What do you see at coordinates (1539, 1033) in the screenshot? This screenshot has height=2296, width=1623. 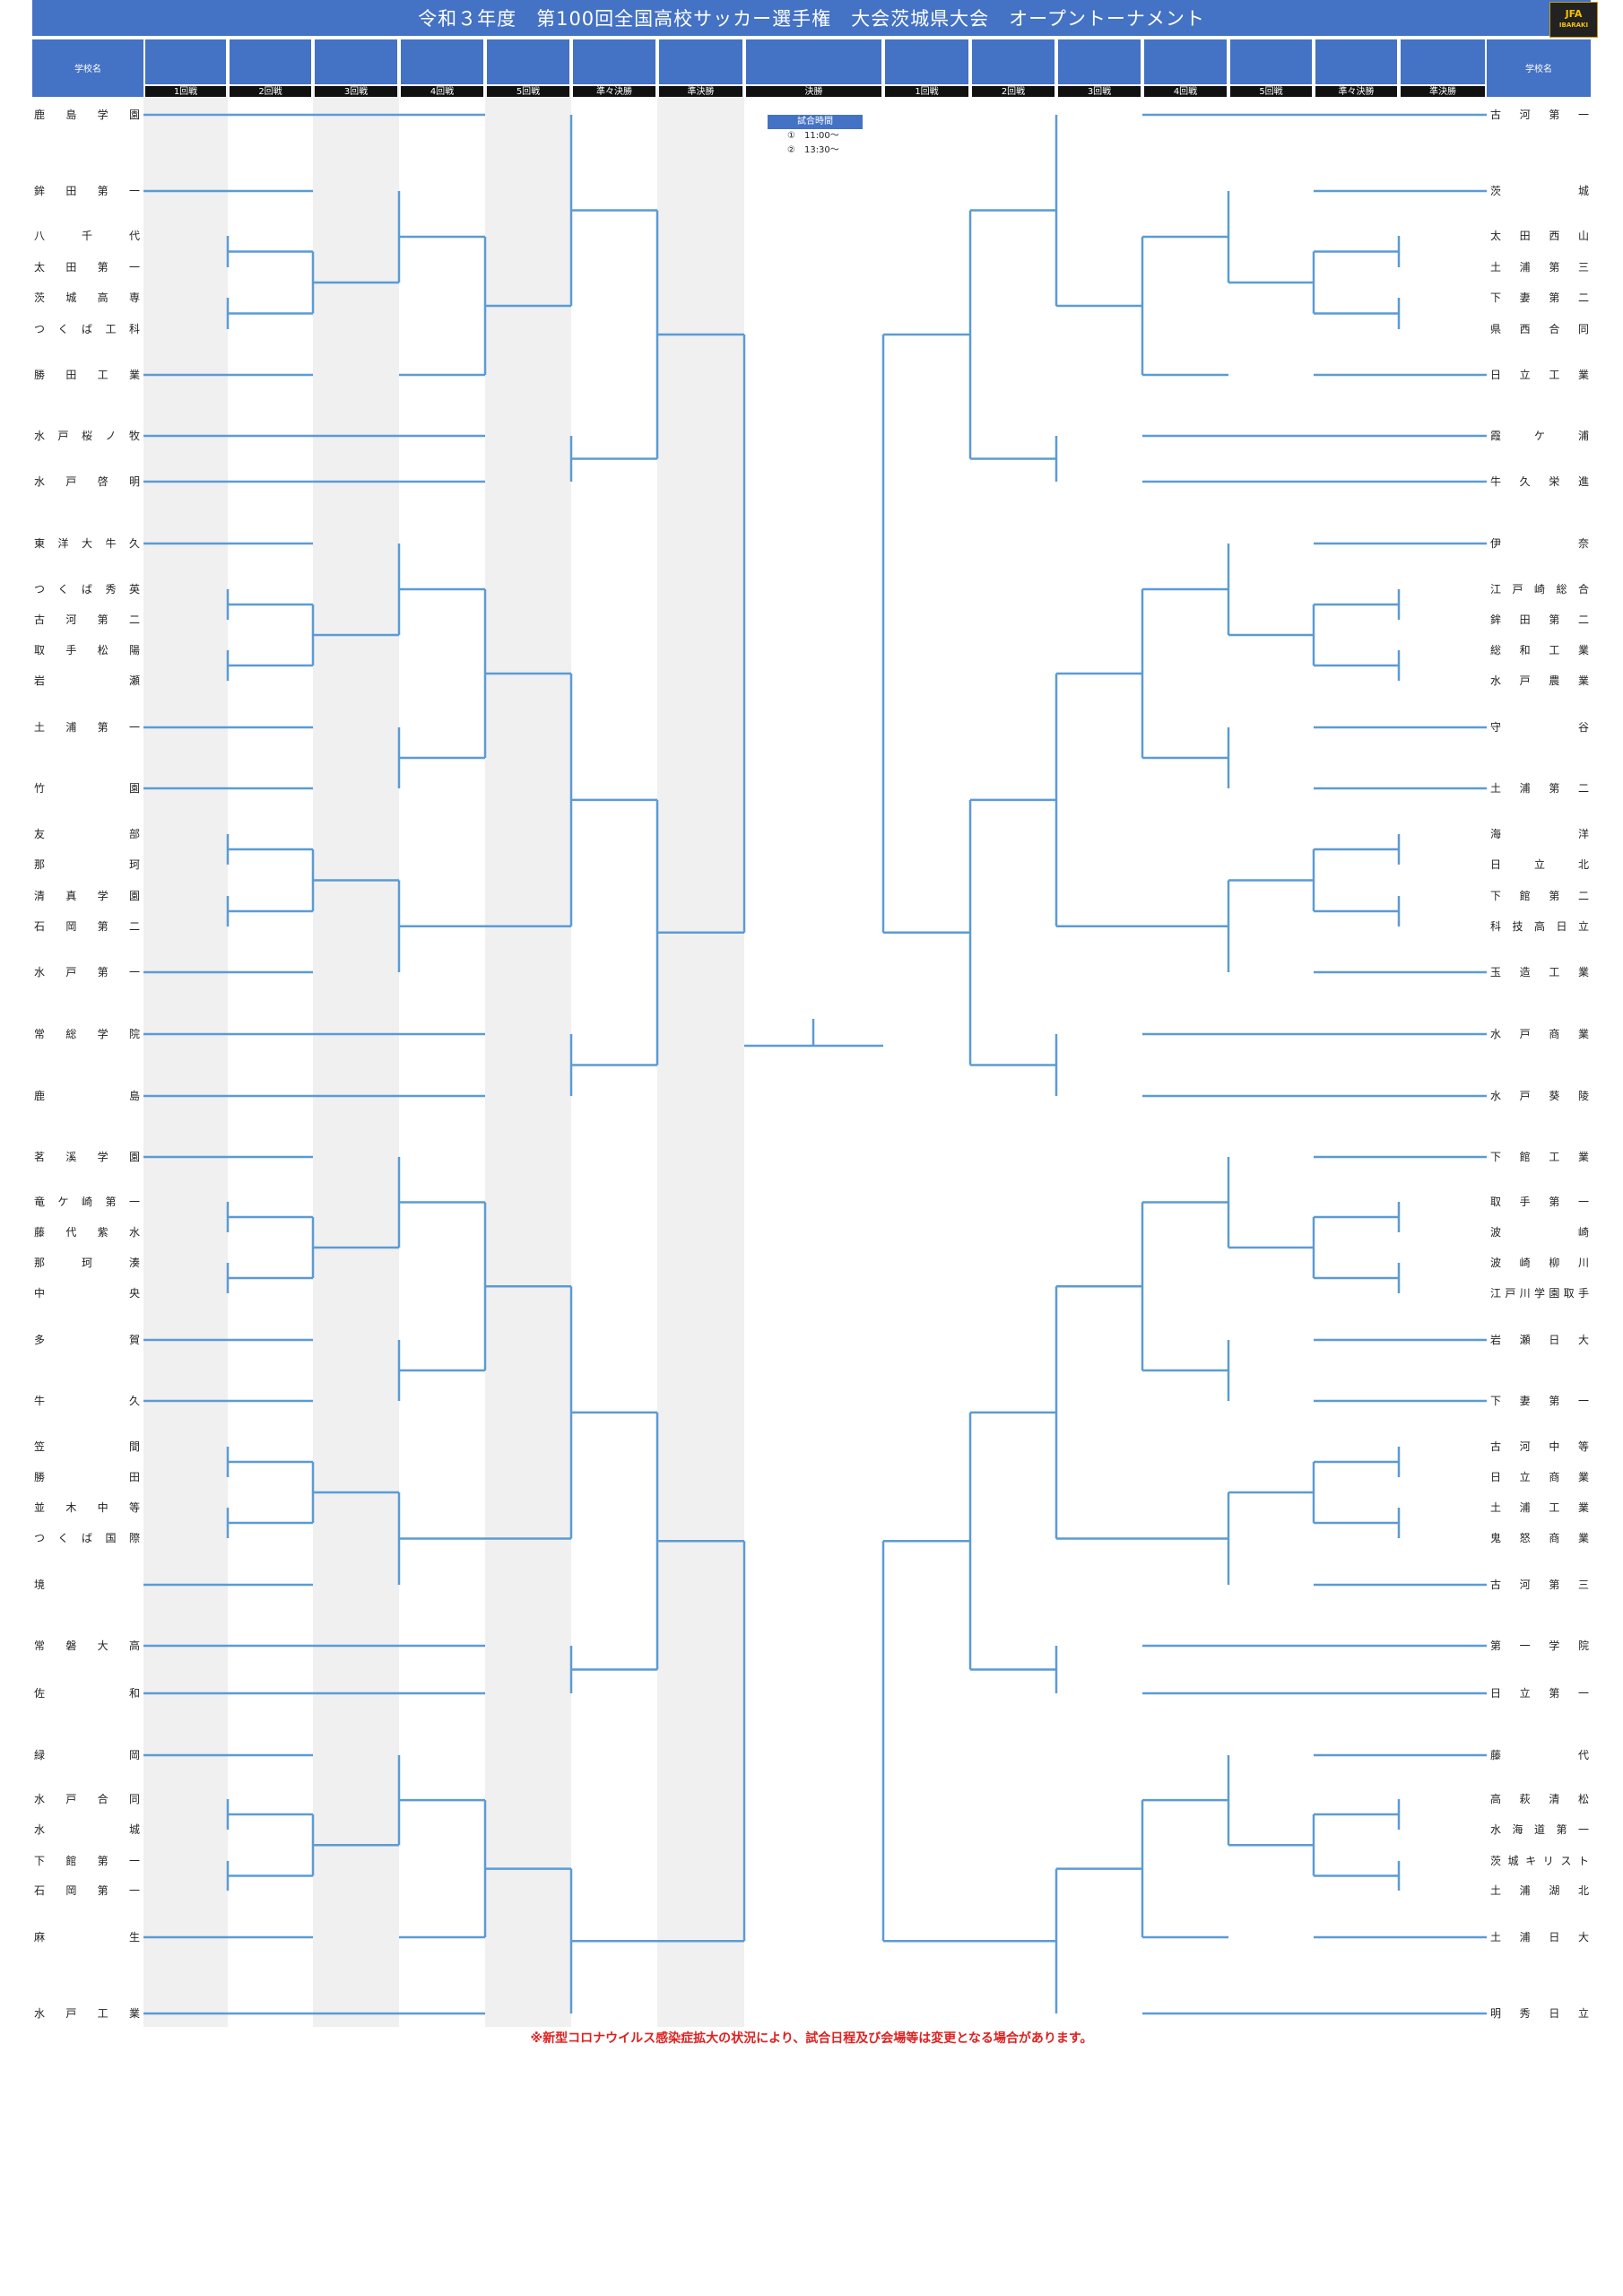 I see `school-name: 水戸商業` at bounding box center [1539, 1033].